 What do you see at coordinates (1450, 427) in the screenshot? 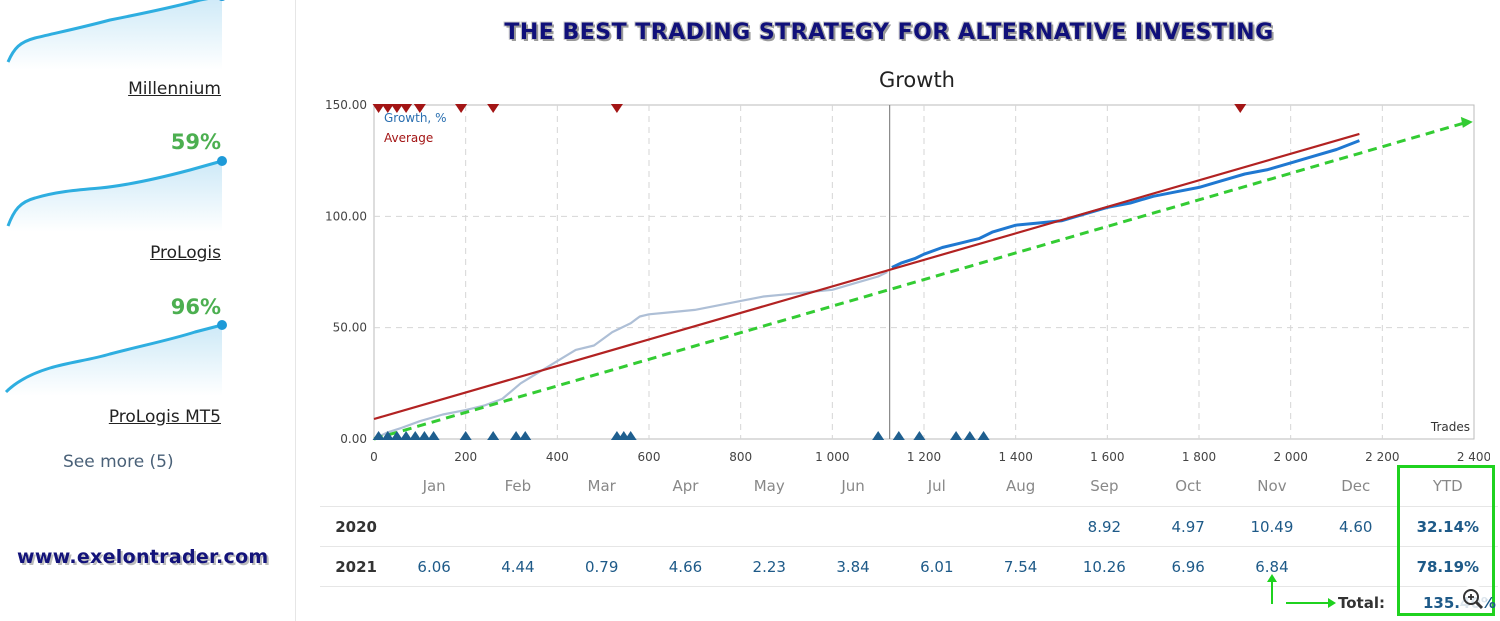
I see `x-axis-label: Trades` at bounding box center [1450, 427].